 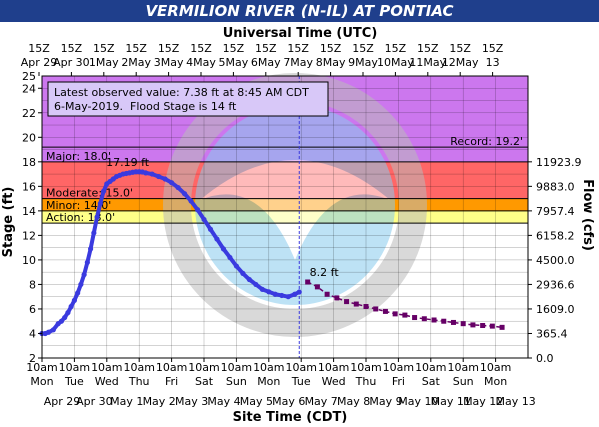 I want to click on bottom-tick-date: May 10, so click(x=418, y=401).